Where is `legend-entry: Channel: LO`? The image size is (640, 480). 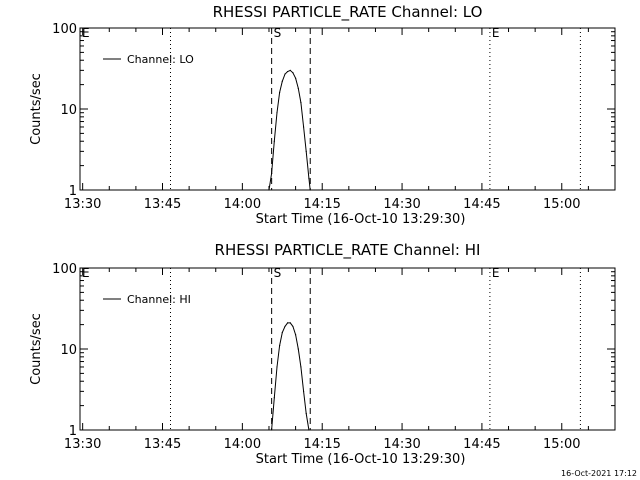
legend-entry: Channel: LO is located at coordinates (160, 59).